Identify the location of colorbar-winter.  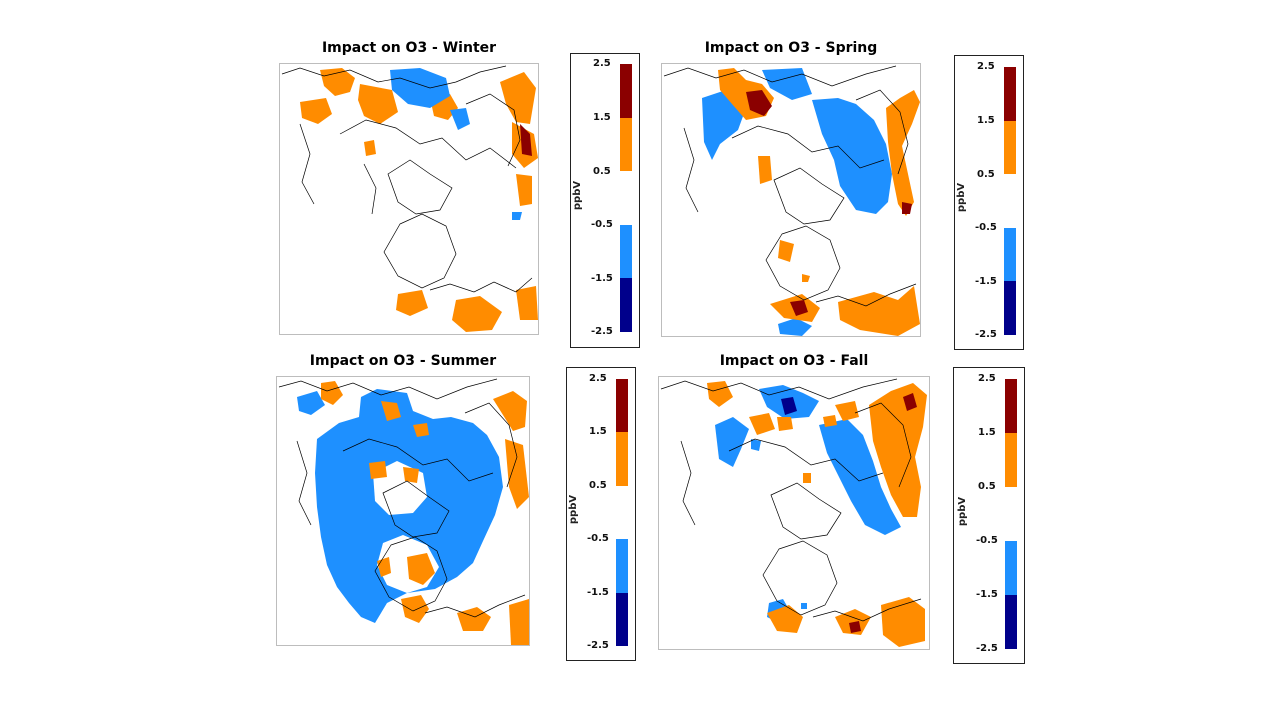
(626, 198).